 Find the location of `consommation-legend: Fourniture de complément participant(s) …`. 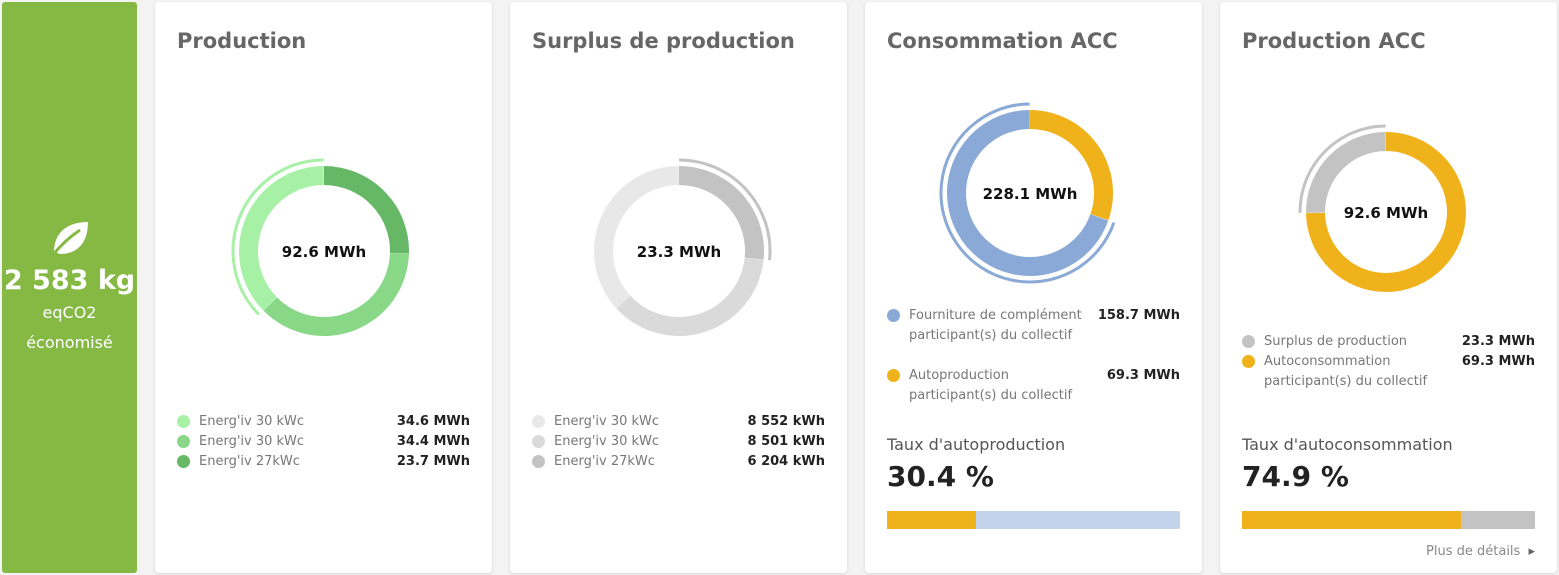

consommation-legend: Fourniture de complément participant(s) … is located at coordinates (1033, 356).